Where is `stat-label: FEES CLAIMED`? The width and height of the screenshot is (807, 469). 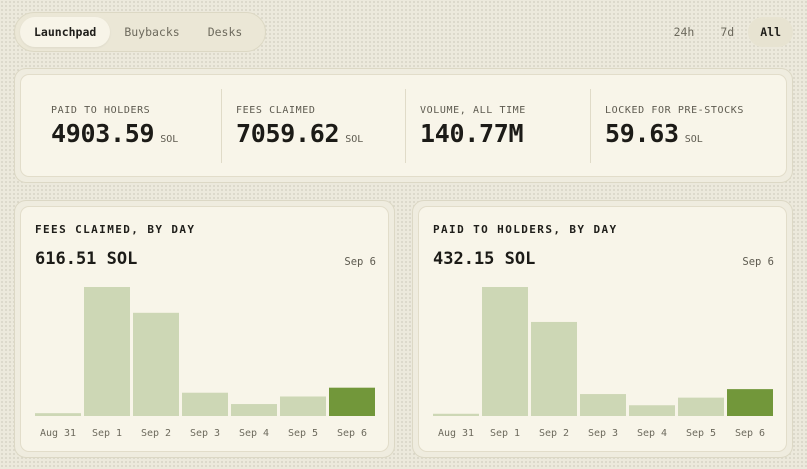 stat-label: FEES CLAIMED is located at coordinates (276, 110).